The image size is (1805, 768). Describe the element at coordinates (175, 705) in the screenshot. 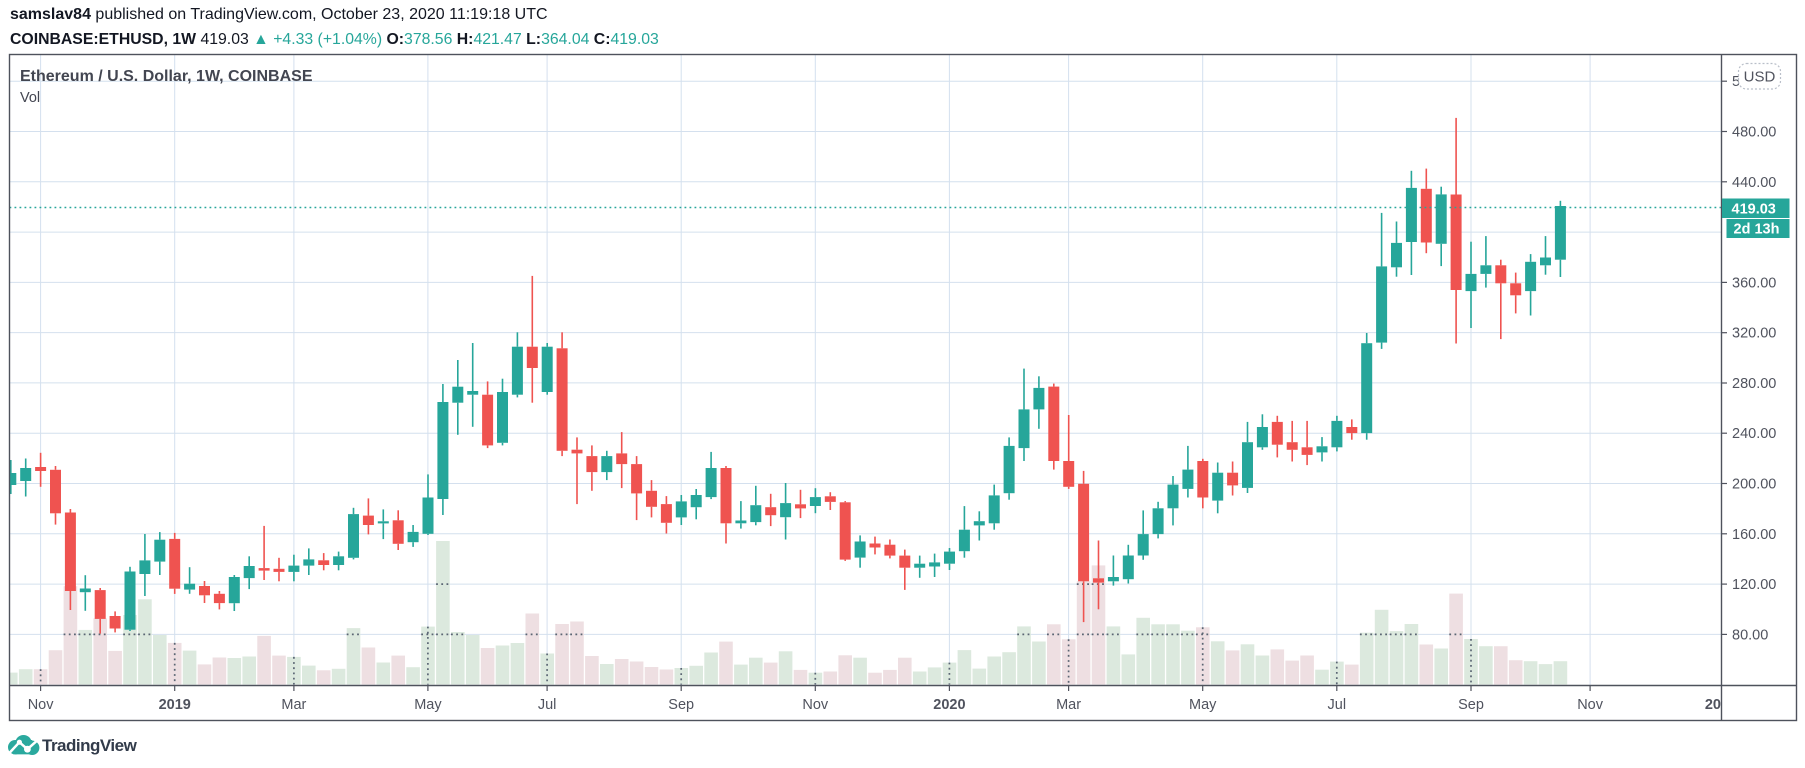

I see `svg-text: 2019` at that location.